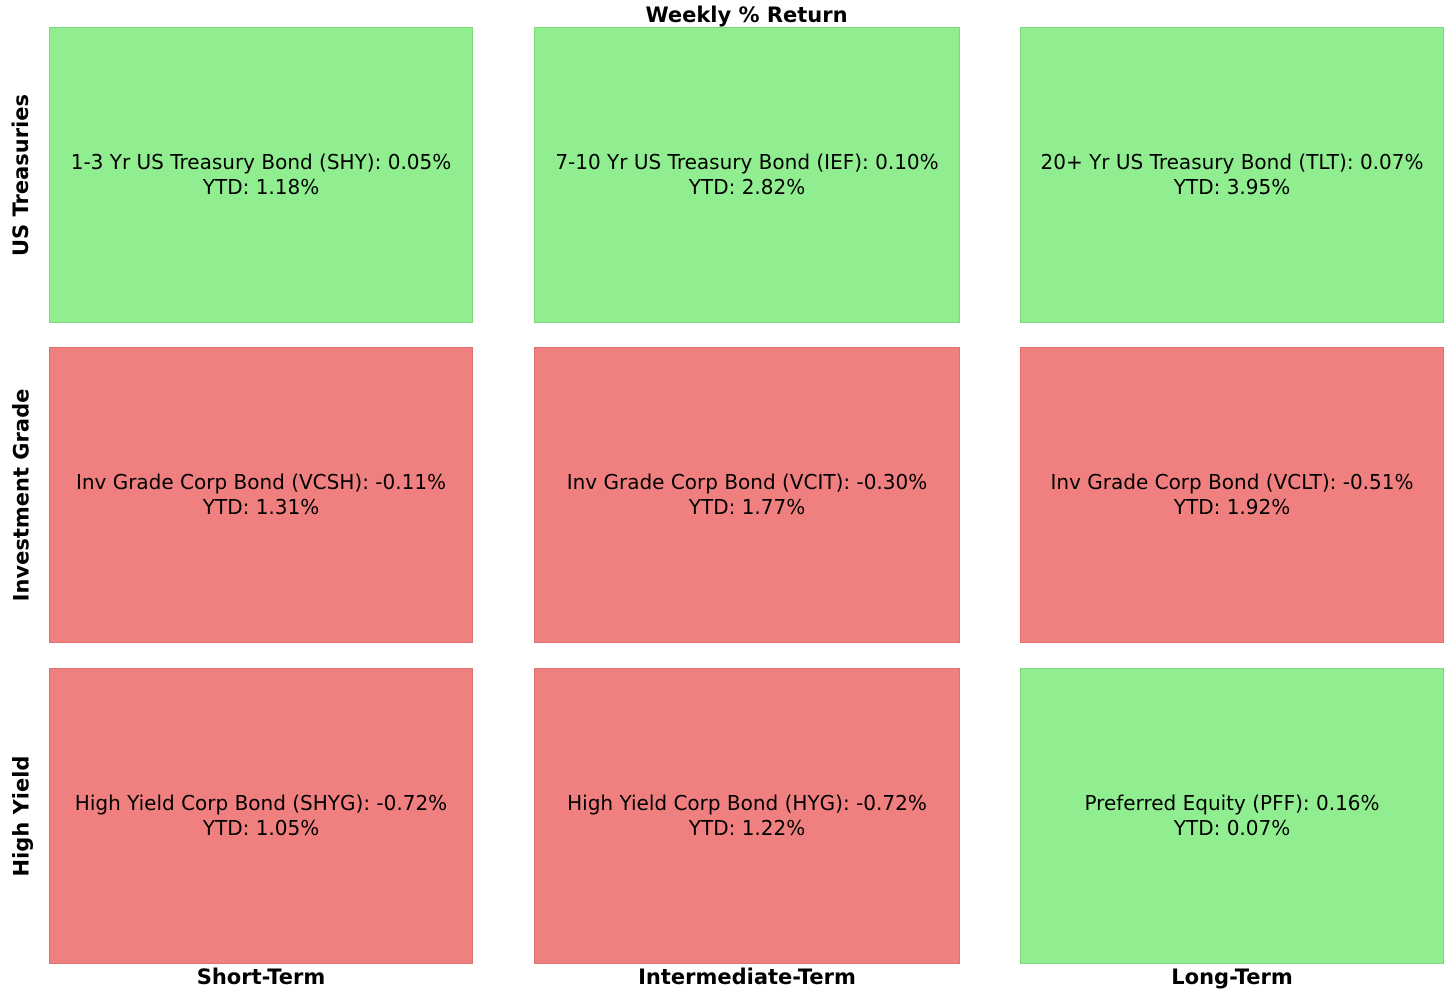 This screenshot has height=995, width=1456. What do you see at coordinates (705, 482) in the screenshot?
I see `cell-fund-name: Inv Grade Corp Bond (VCIT)` at bounding box center [705, 482].